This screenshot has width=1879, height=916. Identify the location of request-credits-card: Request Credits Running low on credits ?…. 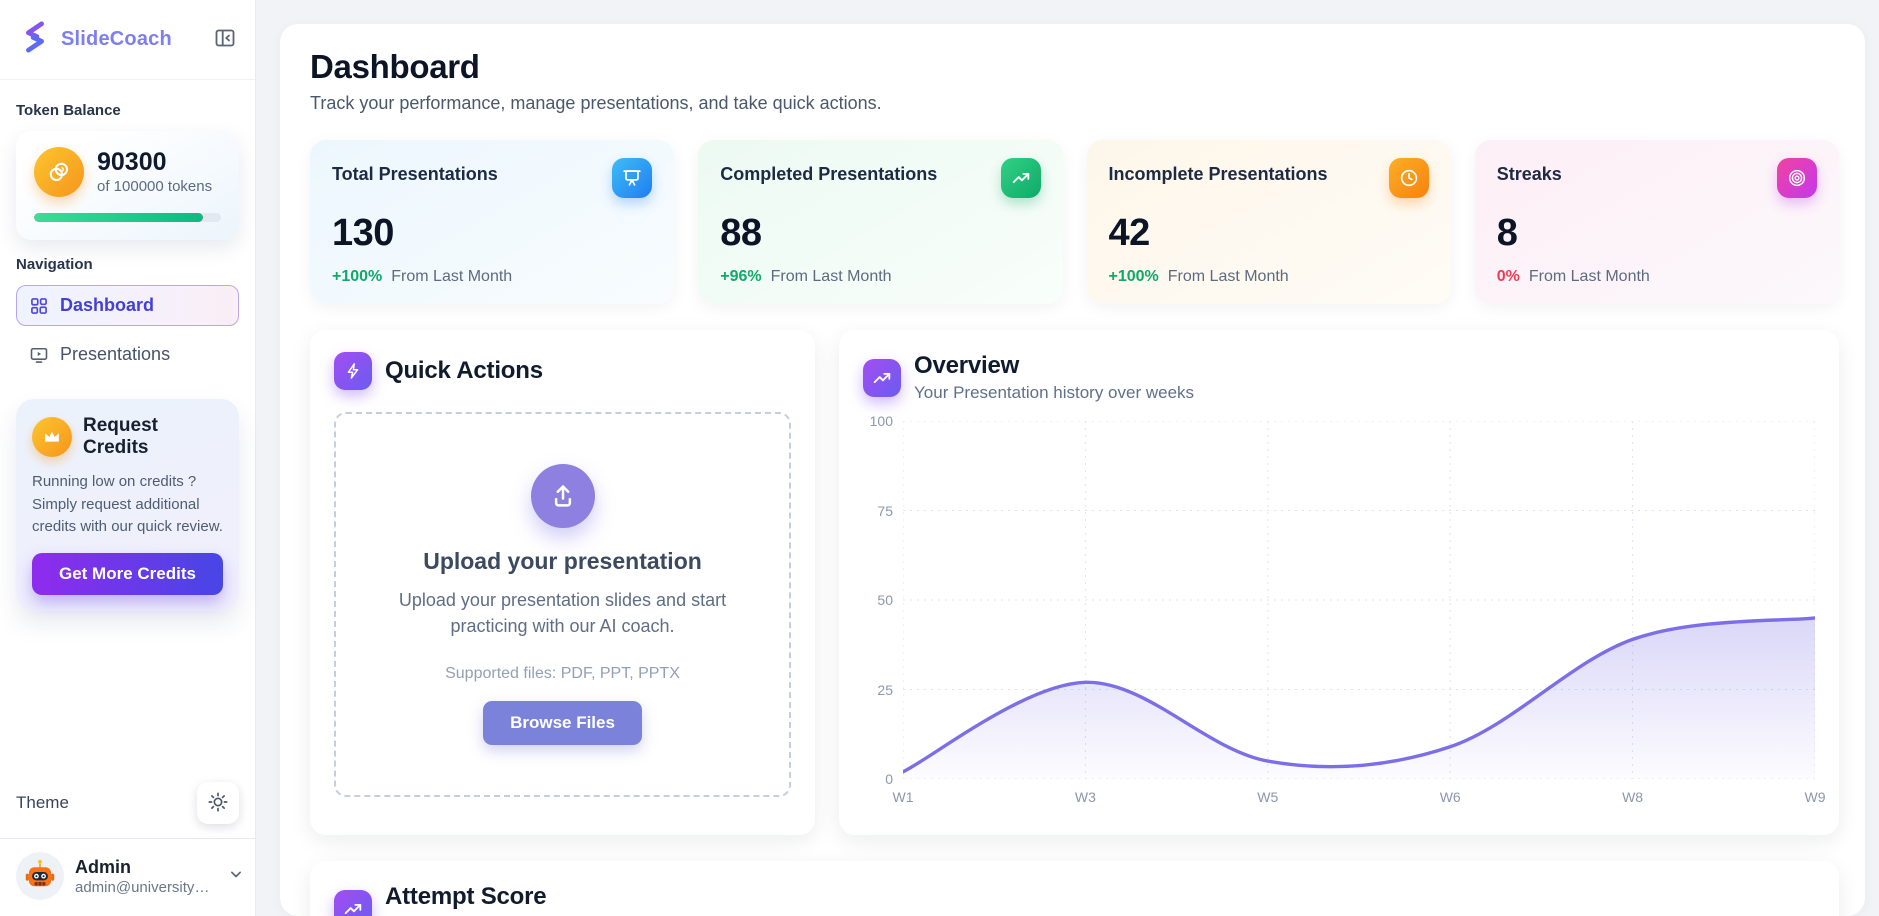
(127, 505).